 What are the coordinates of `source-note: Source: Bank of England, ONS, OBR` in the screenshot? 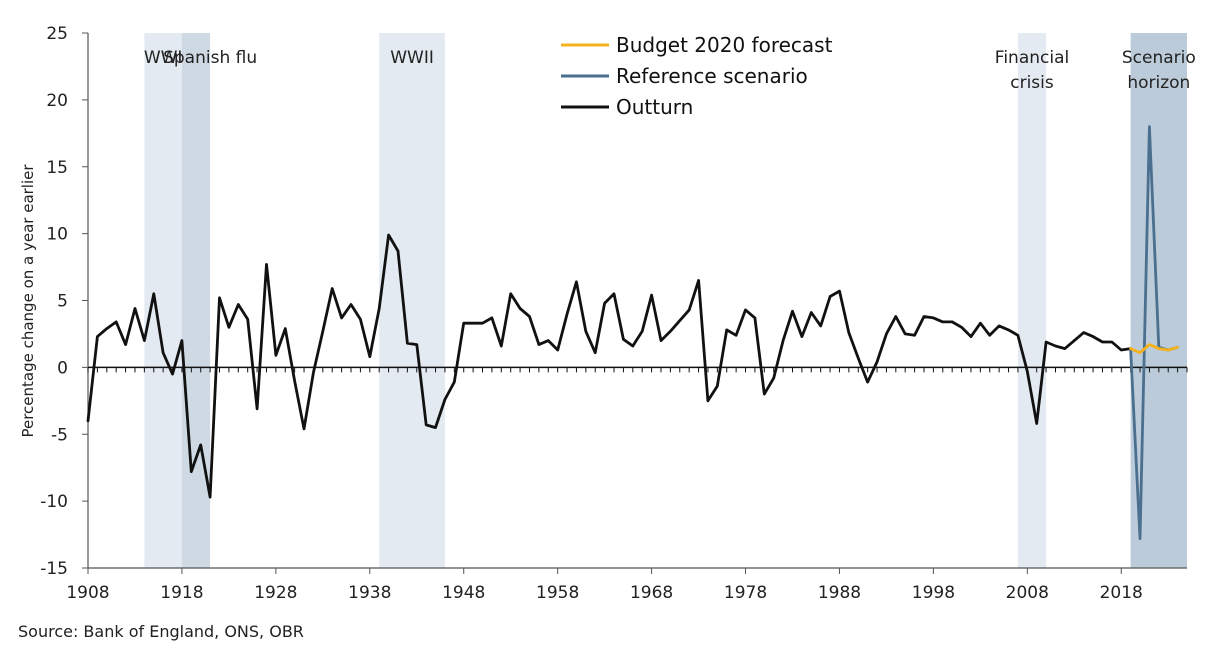 It's located at (161, 631).